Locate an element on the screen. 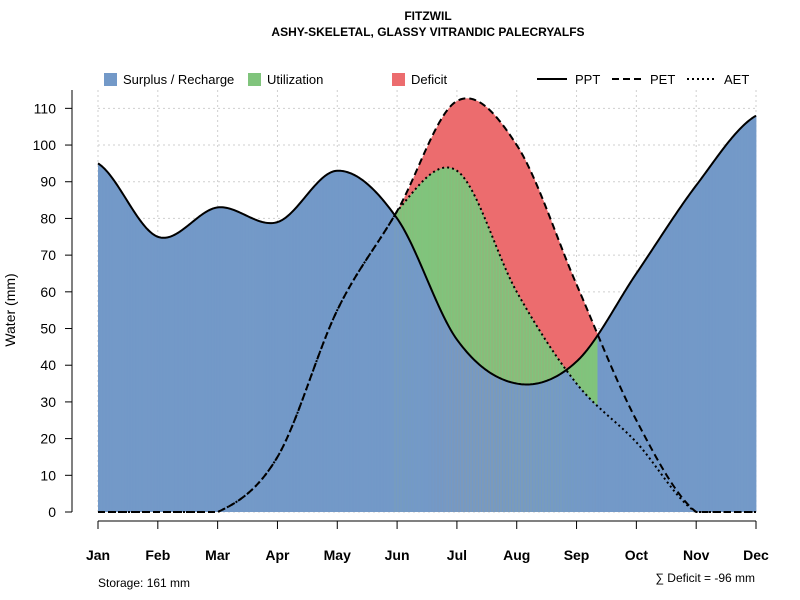 This screenshot has height=600, width=800. x-tick-label: Mar is located at coordinates (217, 555).